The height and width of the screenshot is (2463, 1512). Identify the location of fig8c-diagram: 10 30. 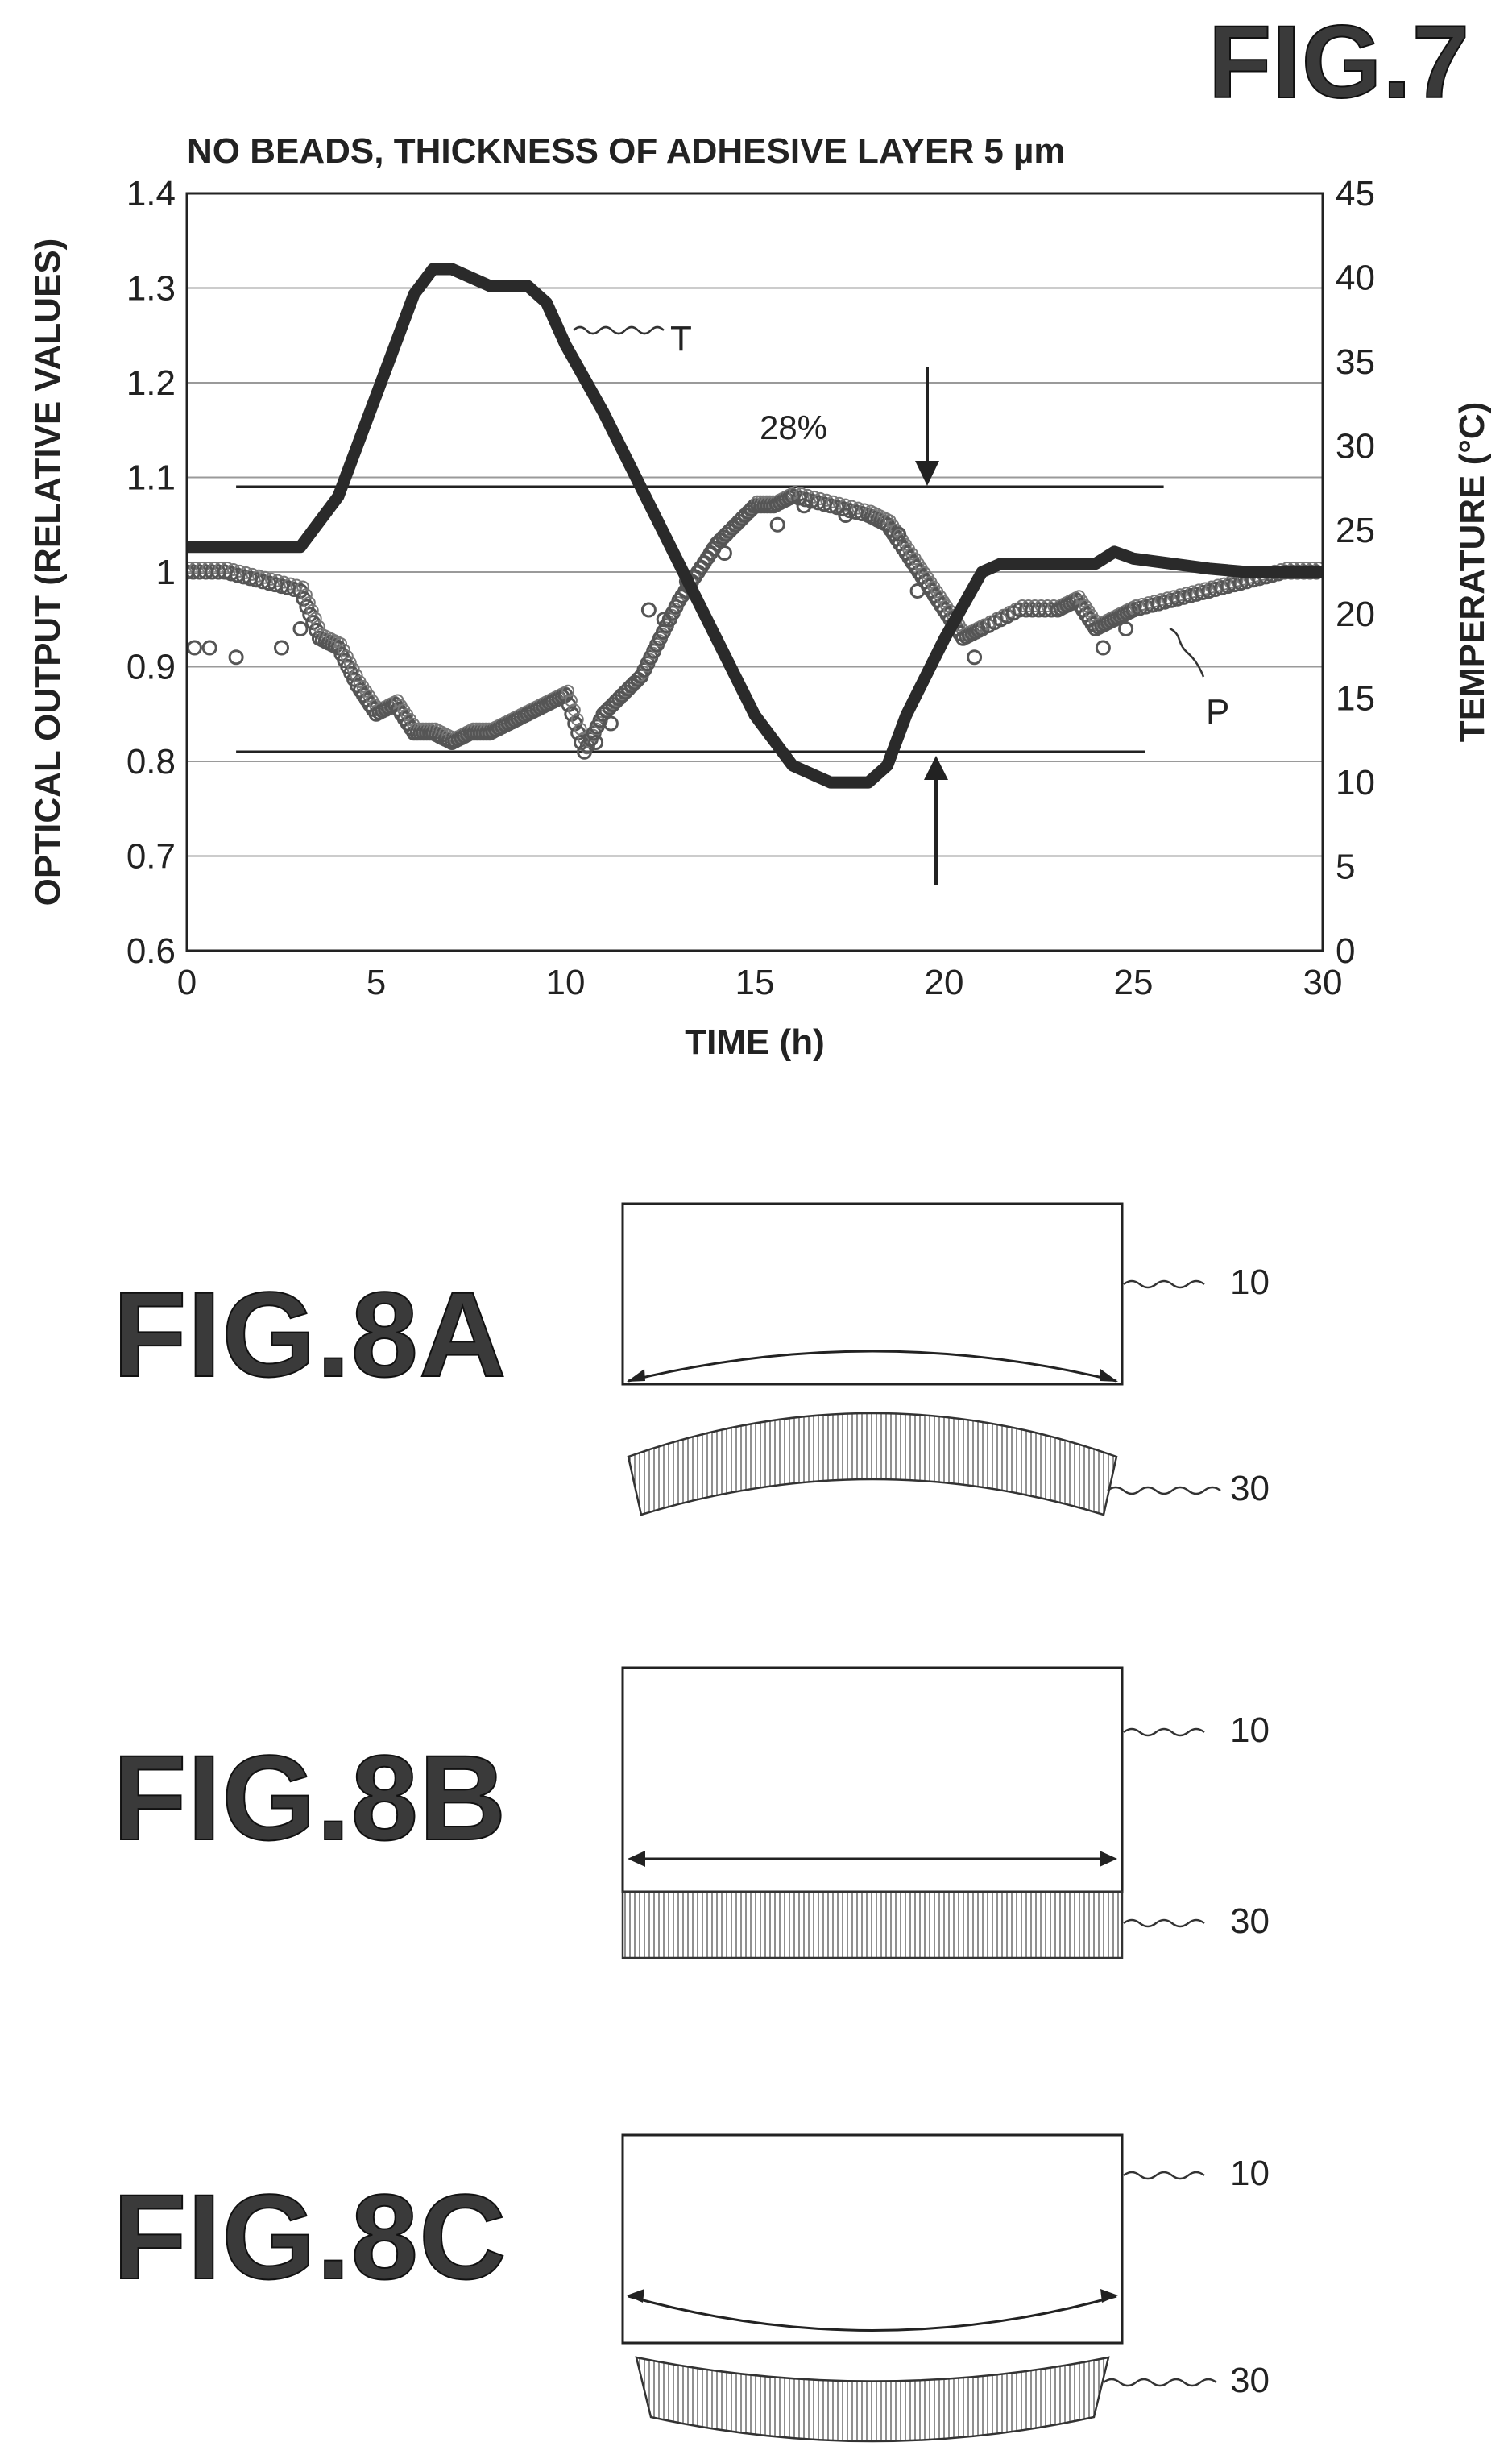
(946, 2288).